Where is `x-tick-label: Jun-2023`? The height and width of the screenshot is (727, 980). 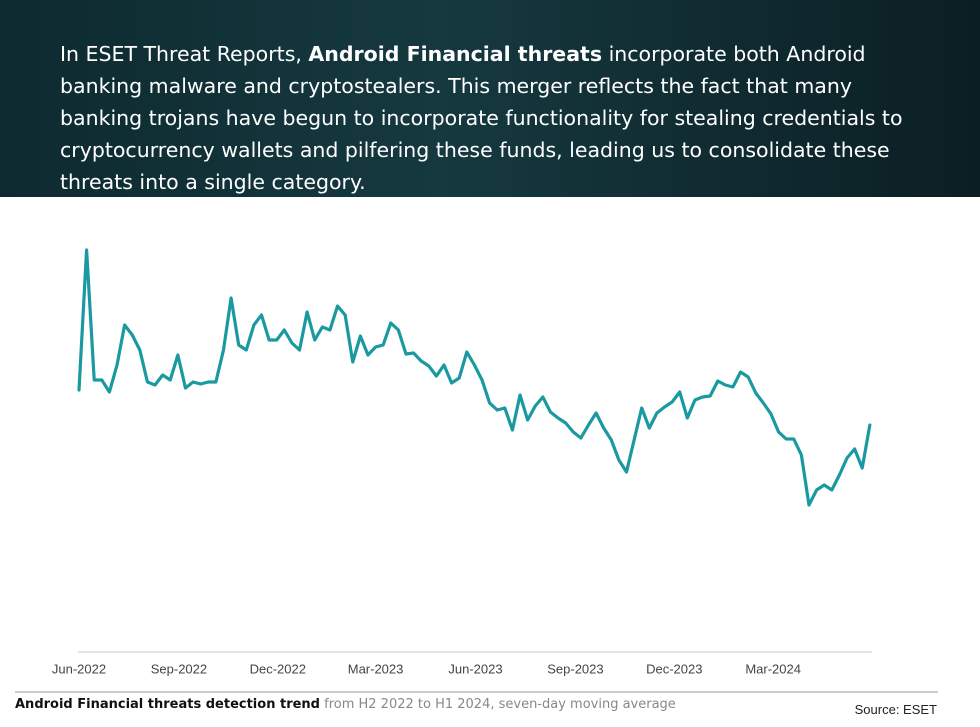 x-tick-label: Jun-2023 is located at coordinates (475, 668).